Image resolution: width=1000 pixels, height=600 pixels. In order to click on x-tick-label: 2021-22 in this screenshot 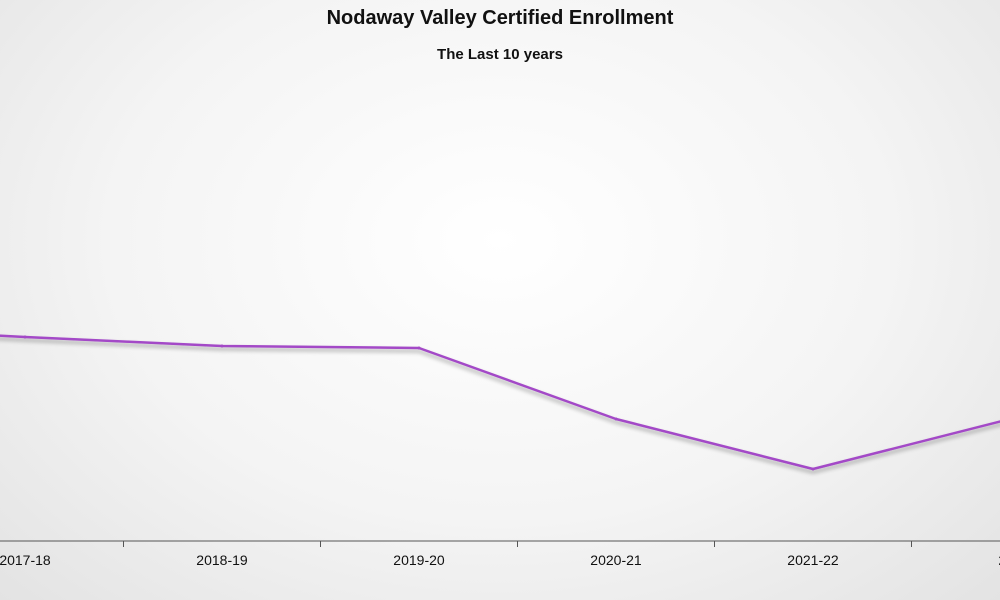, I will do `click(813, 560)`.